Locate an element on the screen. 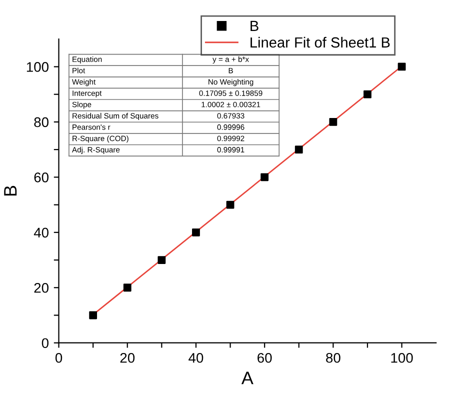 Image resolution: width=474 pixels, height=395 pixels. x-tick-label: 20 is located at coordinates (127, 357).